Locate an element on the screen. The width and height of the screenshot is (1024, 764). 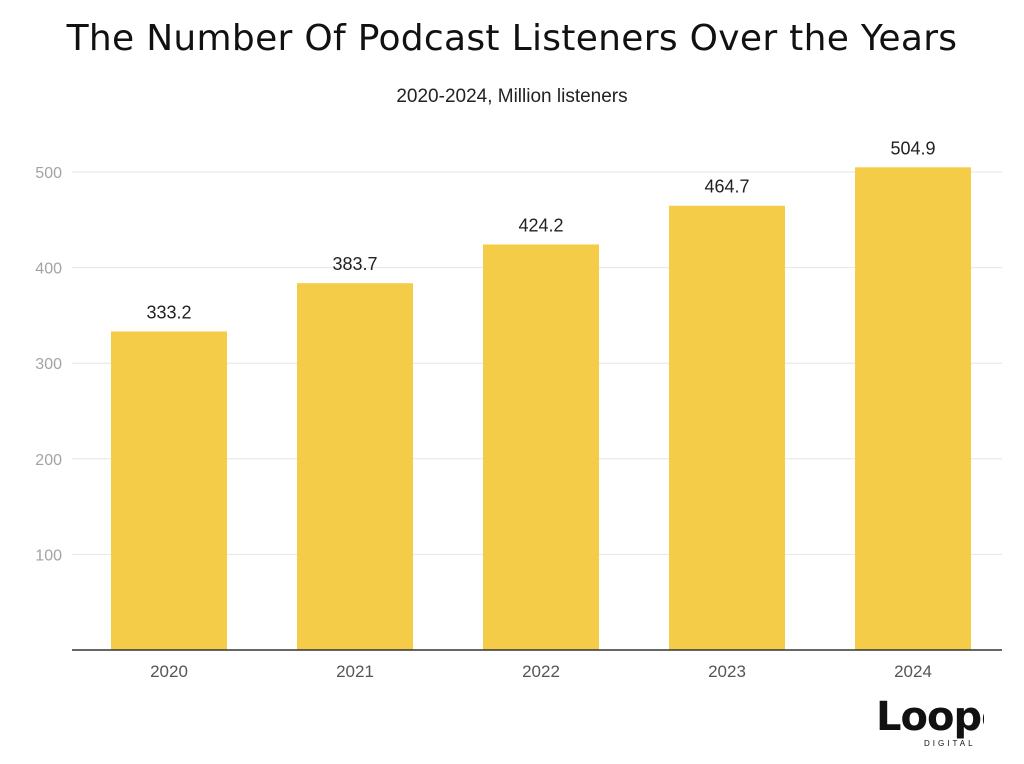
chart-subtitle: 2020-2024, Million listeners is located at coordinates (512, 96).